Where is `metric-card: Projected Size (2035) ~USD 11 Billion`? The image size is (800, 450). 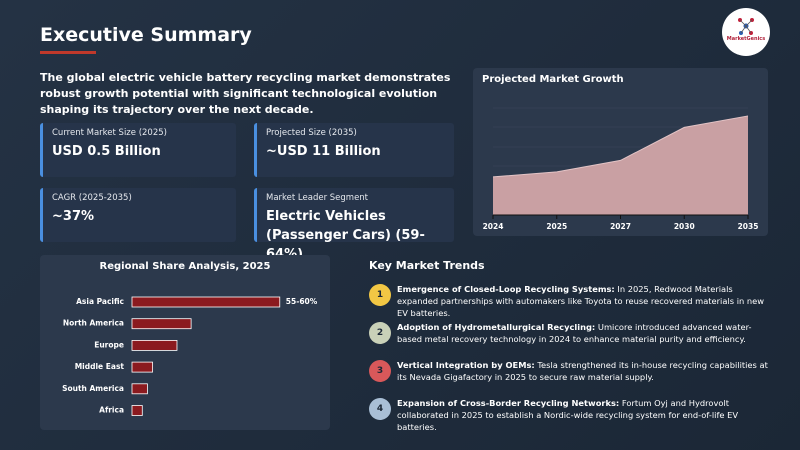 metric-card: Projected Size (2035) ~USD 11 Billion is located at coordinates (354, 150).